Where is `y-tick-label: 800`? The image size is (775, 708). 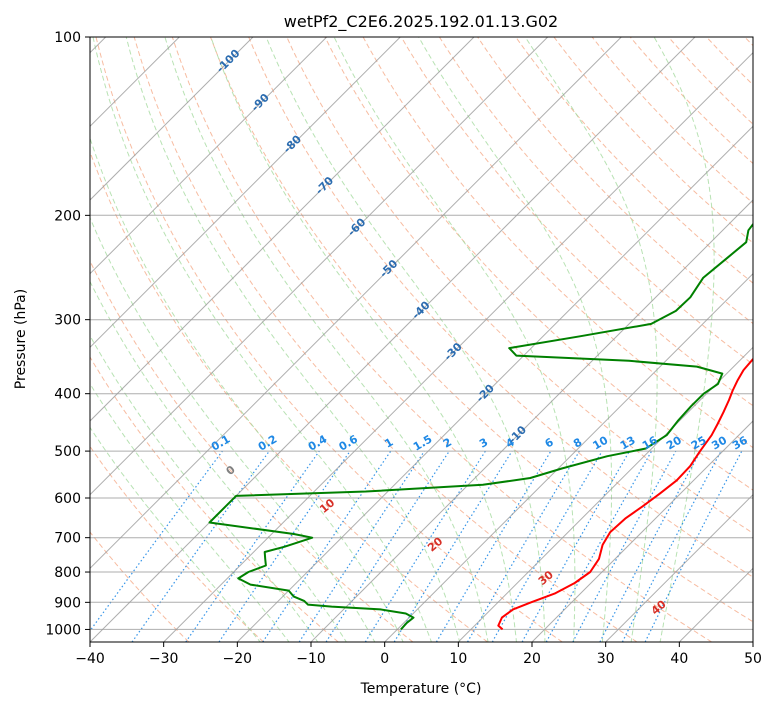 y-tick-label: 800 is located at coordinates (67, 573).